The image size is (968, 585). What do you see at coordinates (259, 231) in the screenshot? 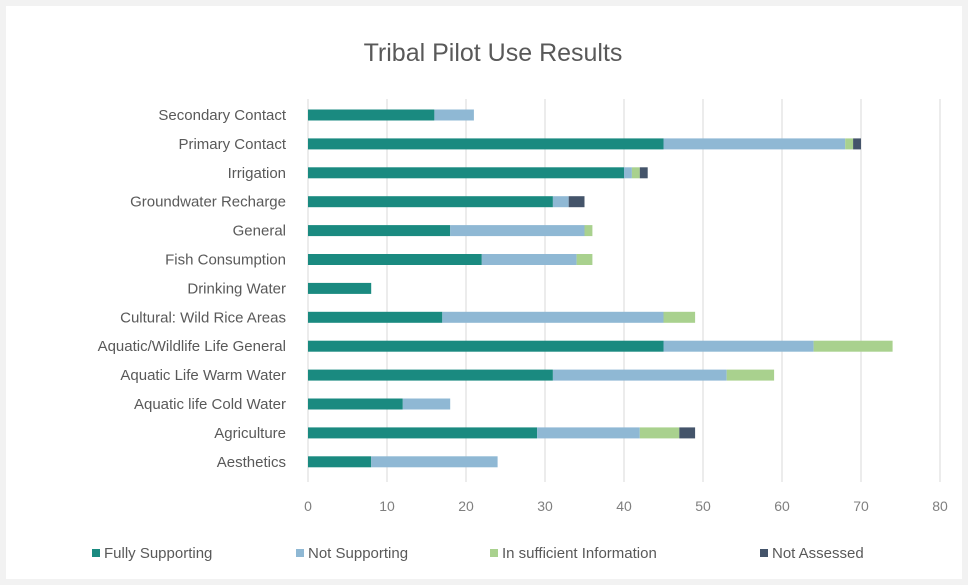
I see `category-label: General` at bounding box center [259, 231].